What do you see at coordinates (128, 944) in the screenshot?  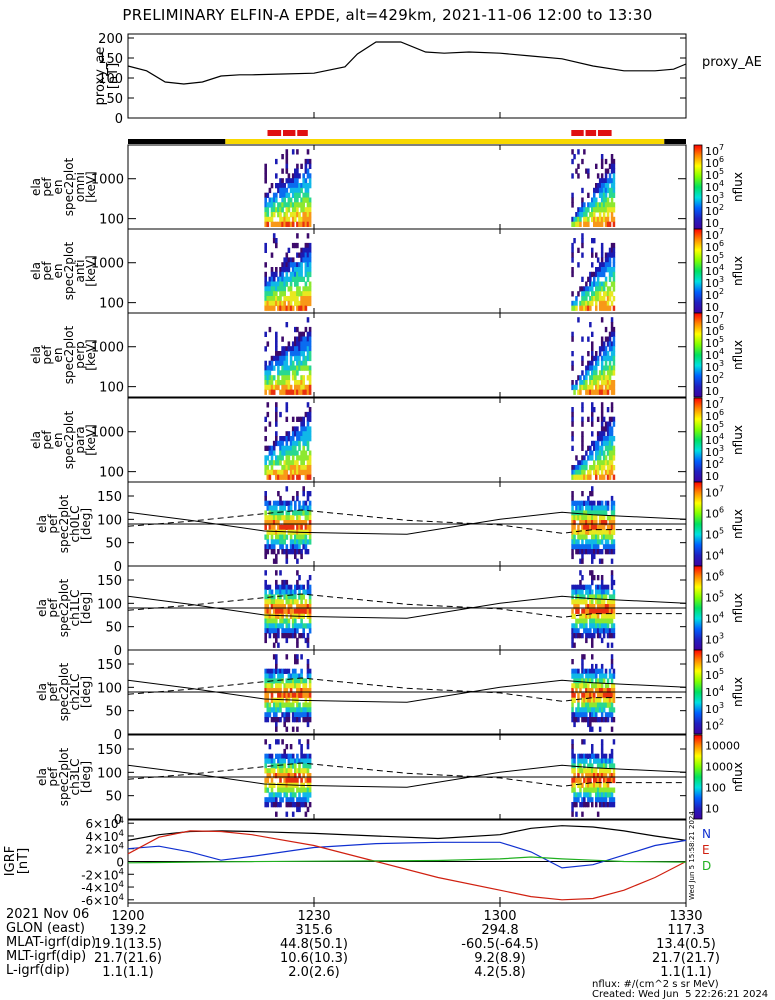 I see `footer-value: 19.1(13.5)` at bounding box center [128, 944].